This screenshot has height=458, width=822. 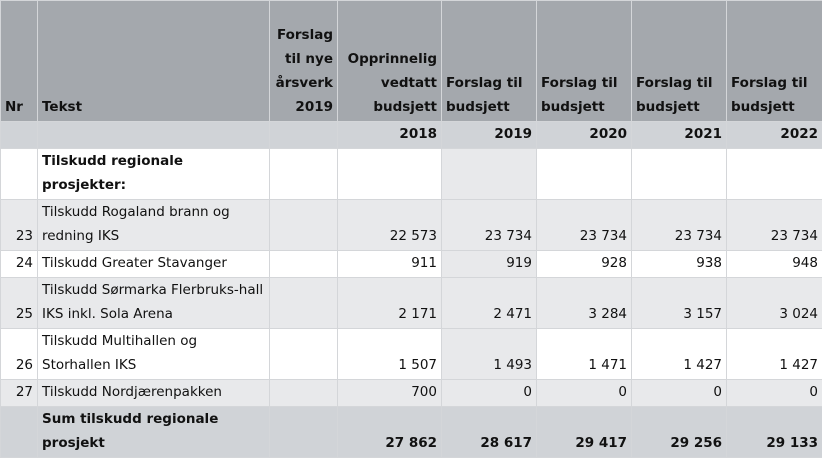 What do you see at coordinates (584, 264) in the screenshot?
I see `value: 928` at bounding box center [584, 264].